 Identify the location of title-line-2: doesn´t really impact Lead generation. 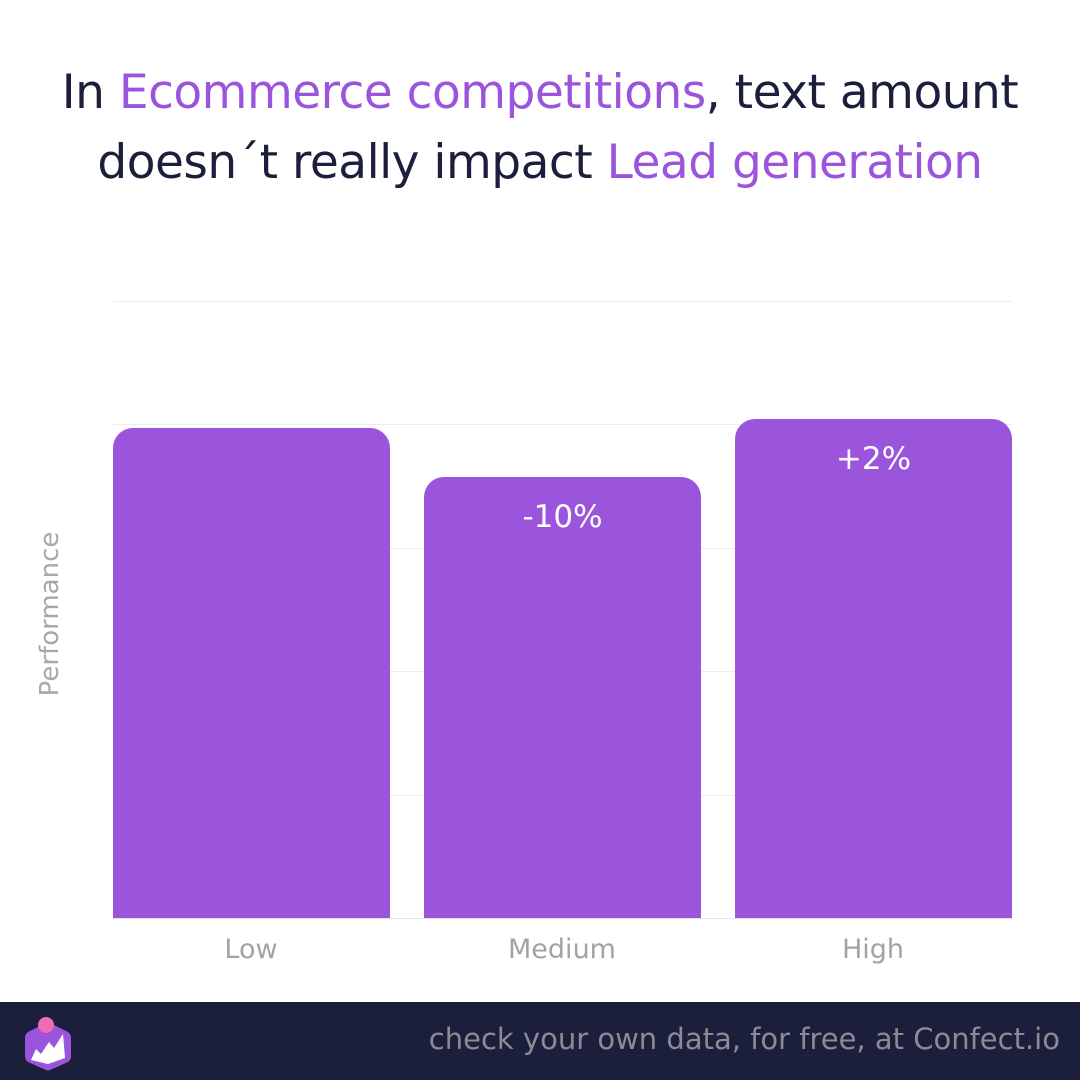
(540, 163).